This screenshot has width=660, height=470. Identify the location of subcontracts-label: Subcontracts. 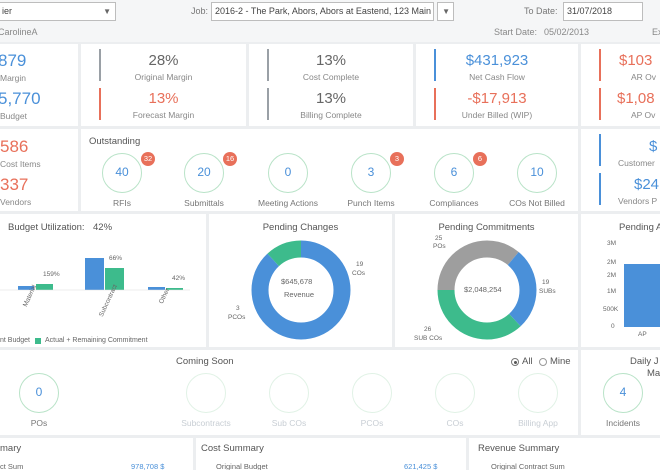
(206, 423).